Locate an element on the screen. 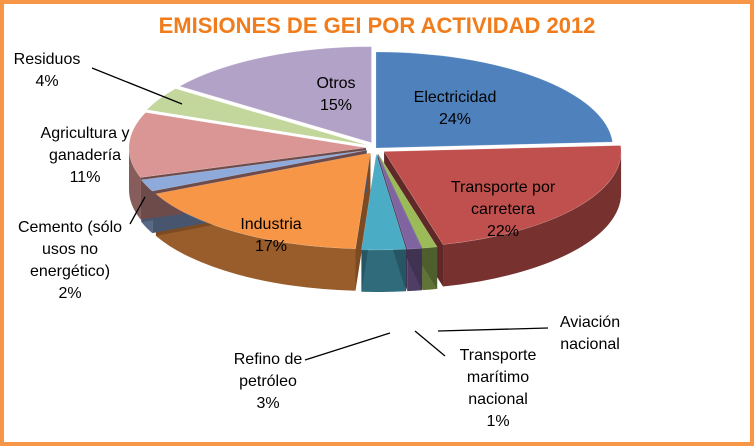 The width and height of the screenshot is (754, 446). slice-label-3: Transporte marítimo nacional 1% is located at coordinates (498, 388).